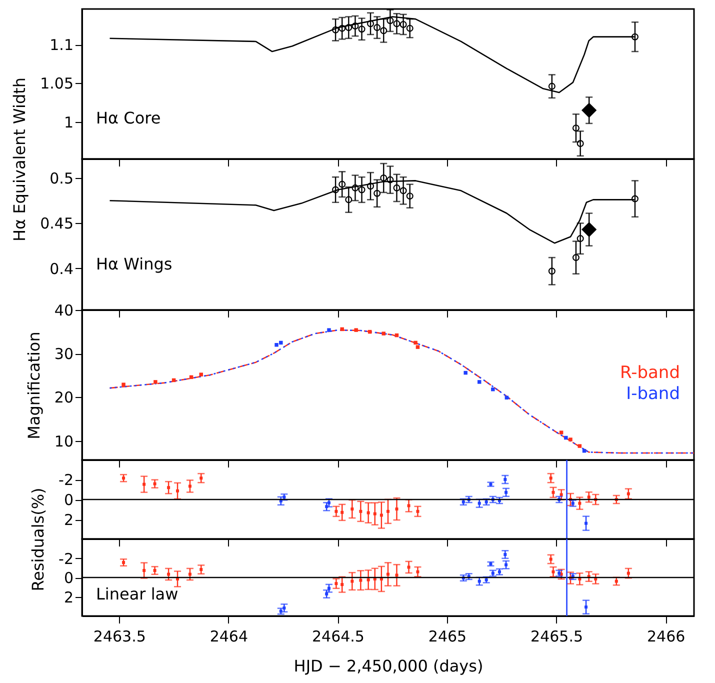 This screenshot has width=715, height=683. Describe the element at coordinates (653, 394) in the screenshot. I see `text: I-band` at that location.